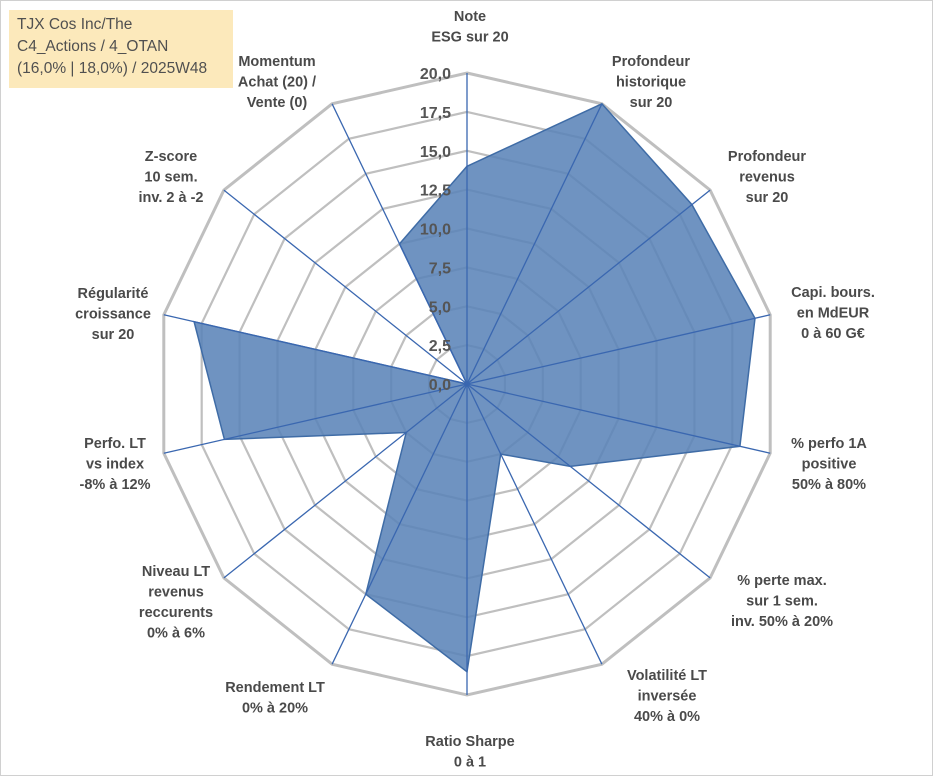 Image resolution: width=933 pixels, height=776 pixels. I want to click on axis-label-line: 10 sem., so click(170, 178).